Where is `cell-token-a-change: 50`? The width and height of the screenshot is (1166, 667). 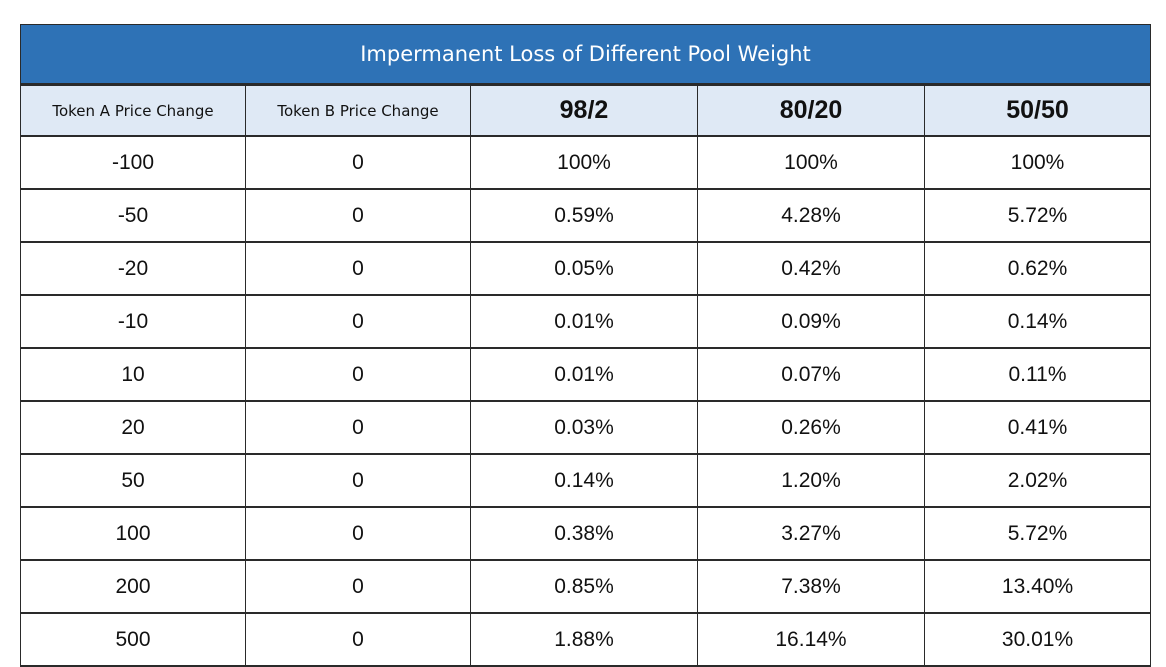 cell-token-a-change: 50 is located at coordinates (133, 481).